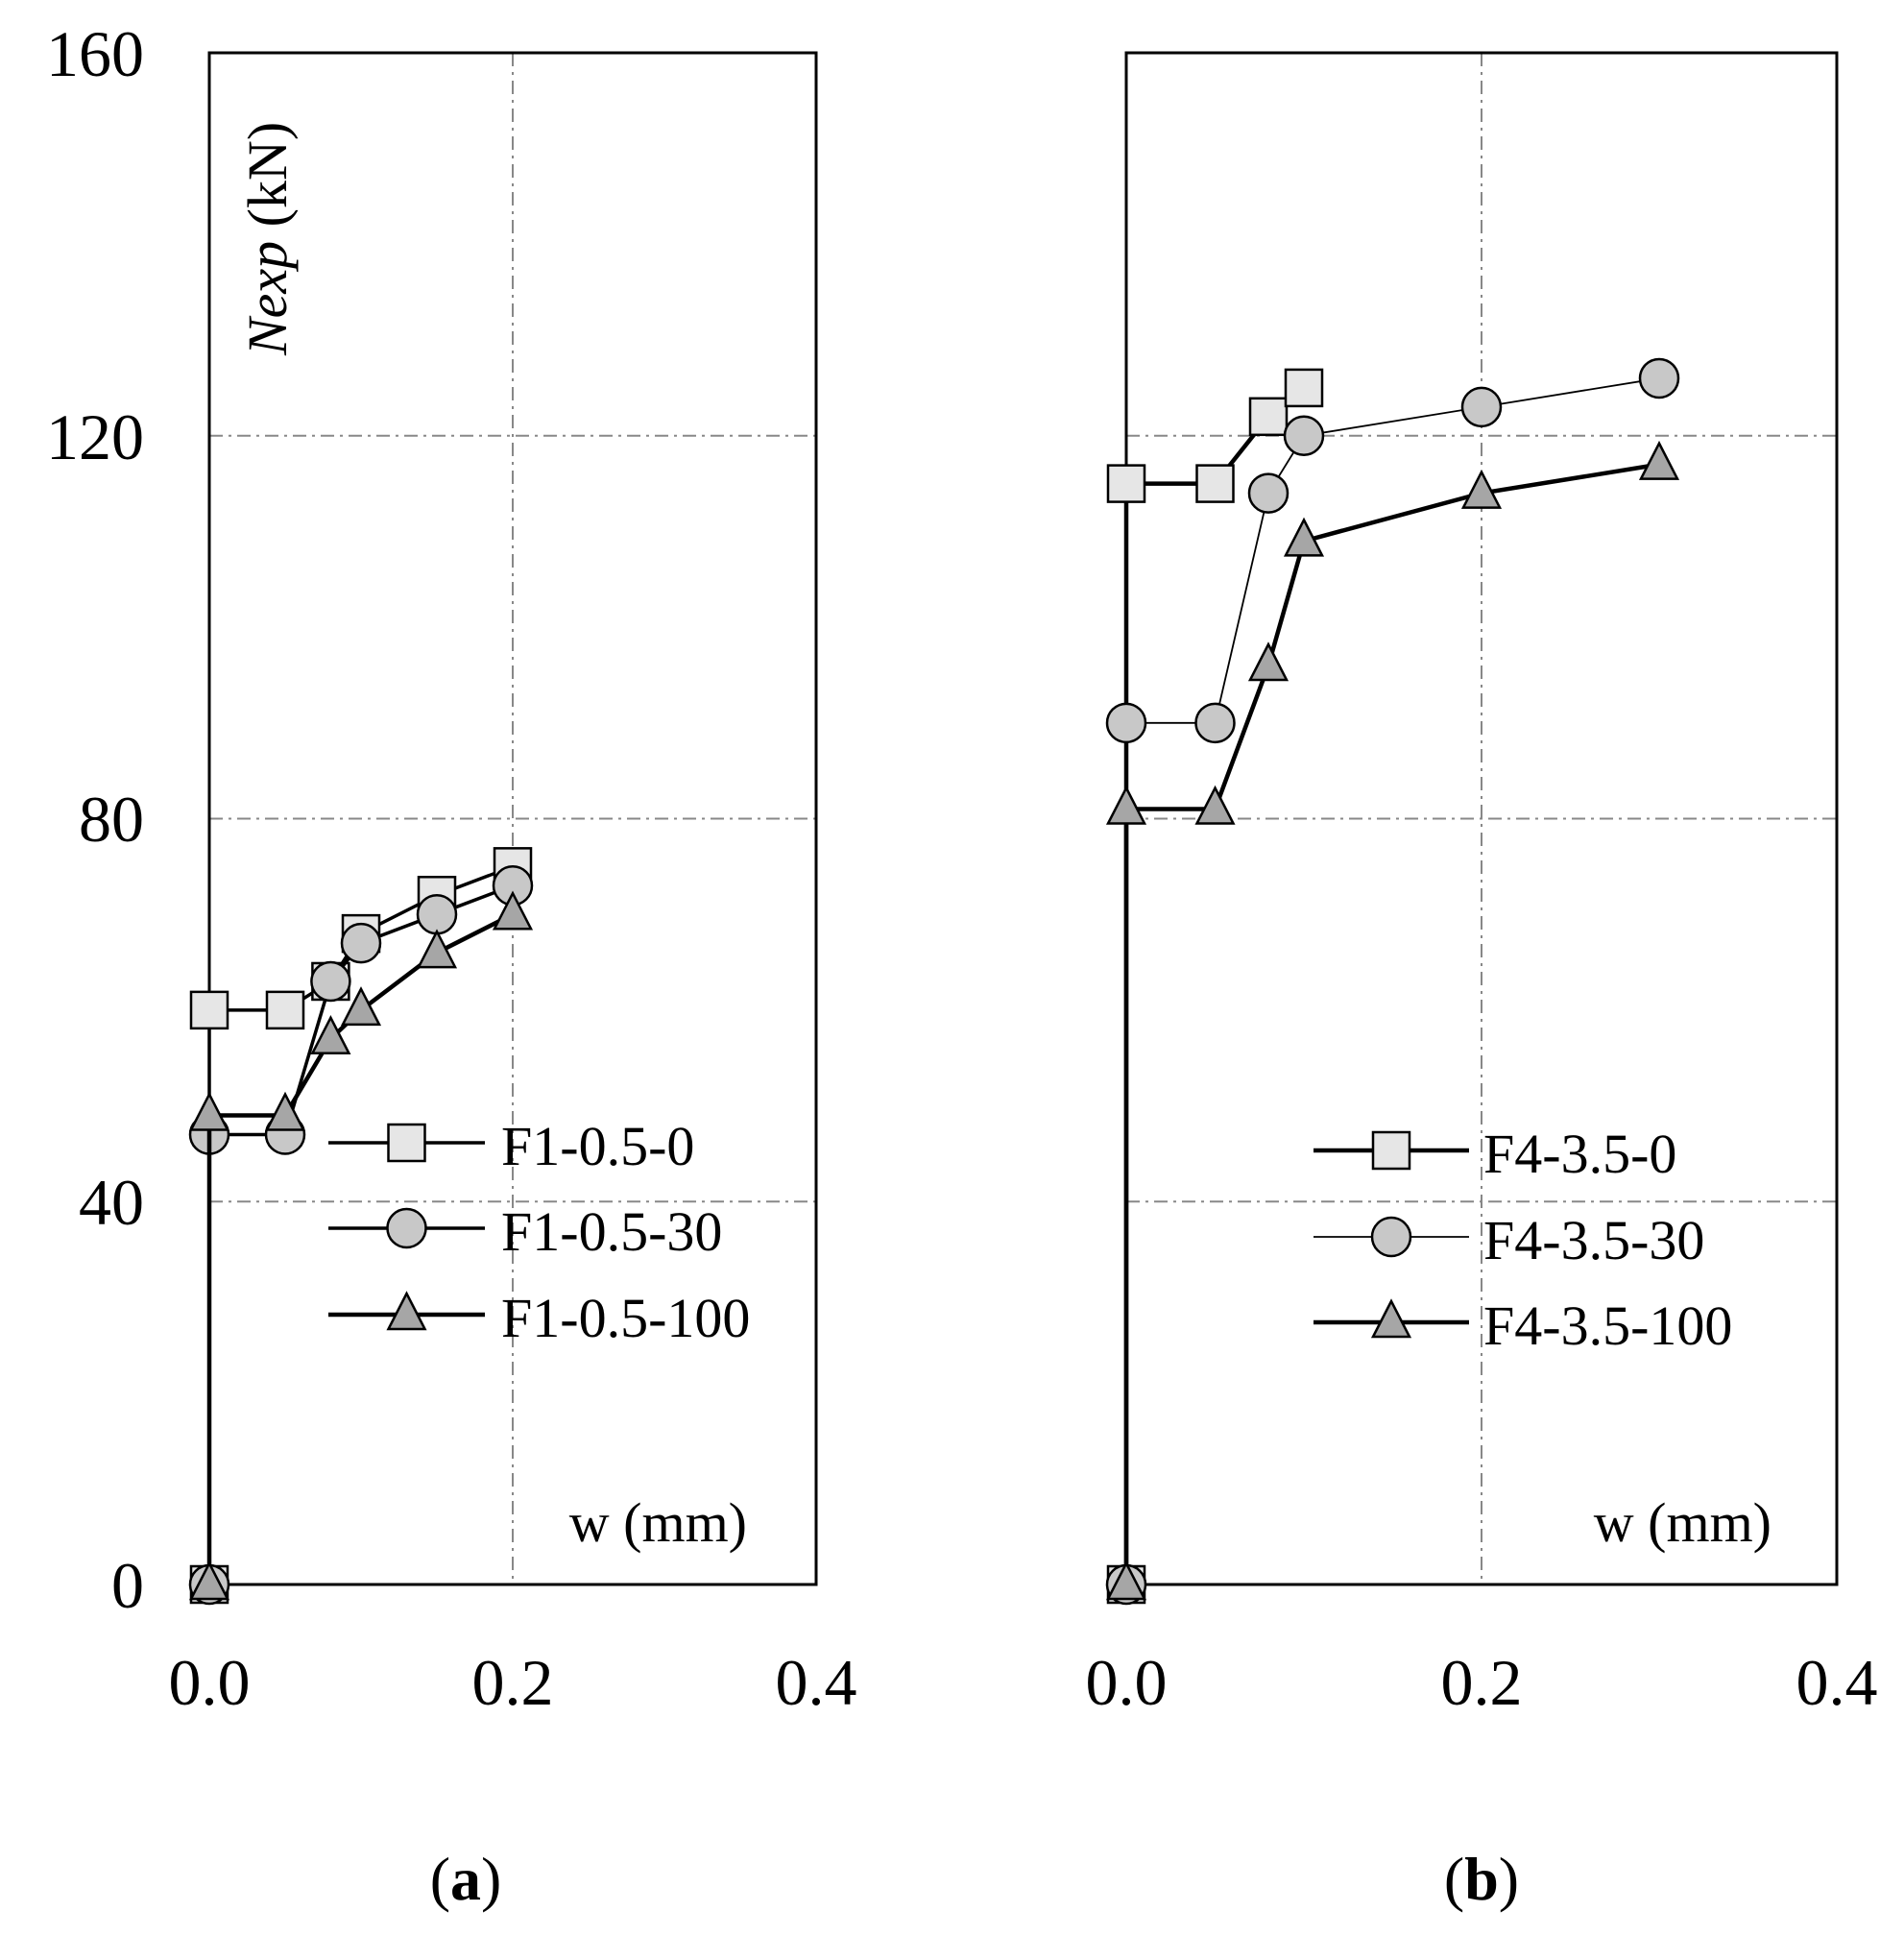 This screenshot has width=1904, height=1935. I want to click on legend-label: F4-3.5-0, so click(1580, 1154).